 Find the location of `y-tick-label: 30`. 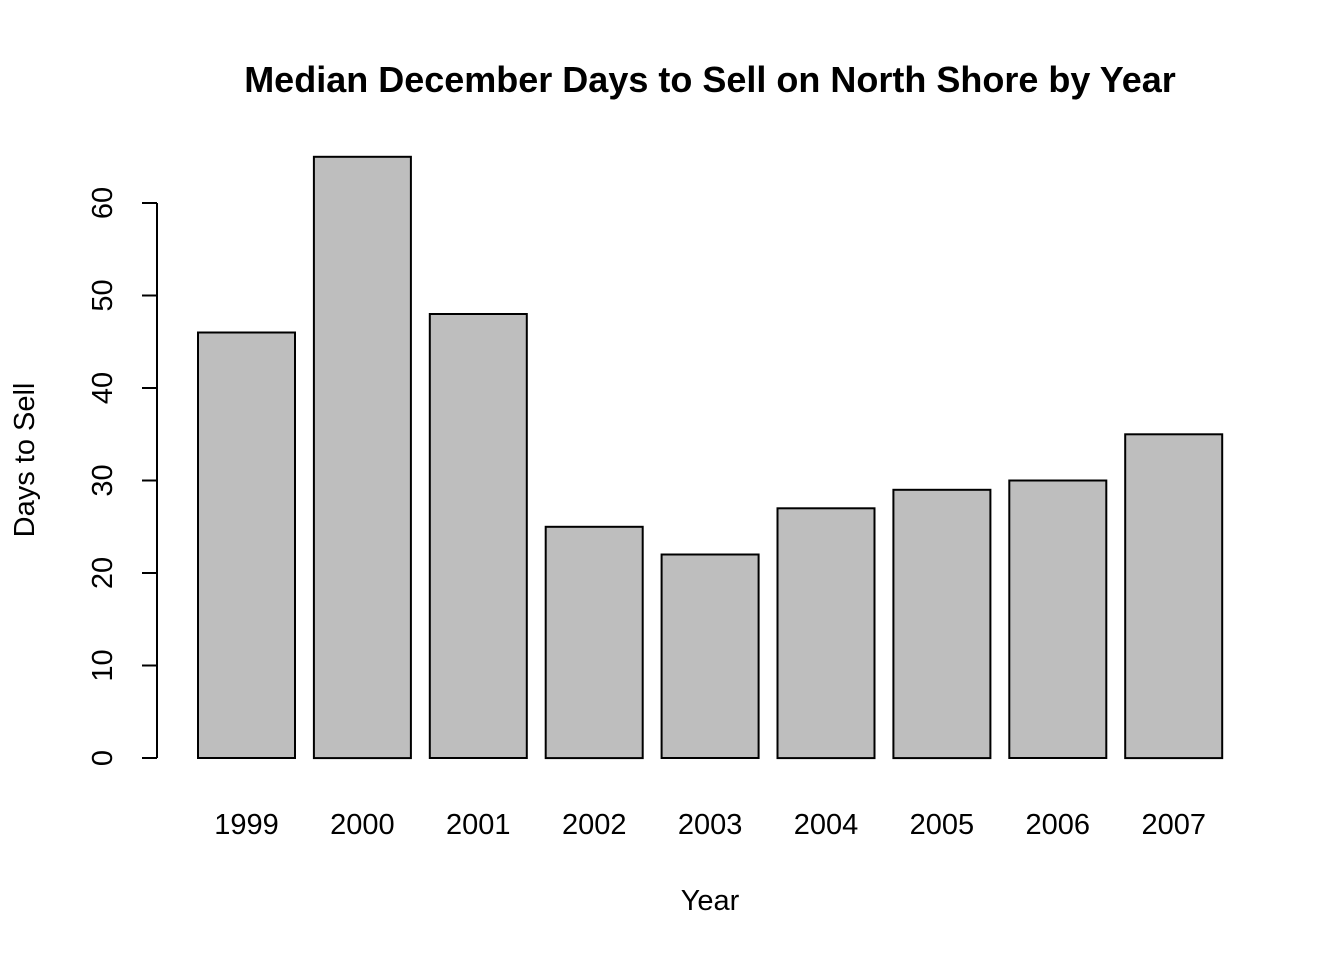

y-tick-label: 30 is located at coordinates (103, 480).